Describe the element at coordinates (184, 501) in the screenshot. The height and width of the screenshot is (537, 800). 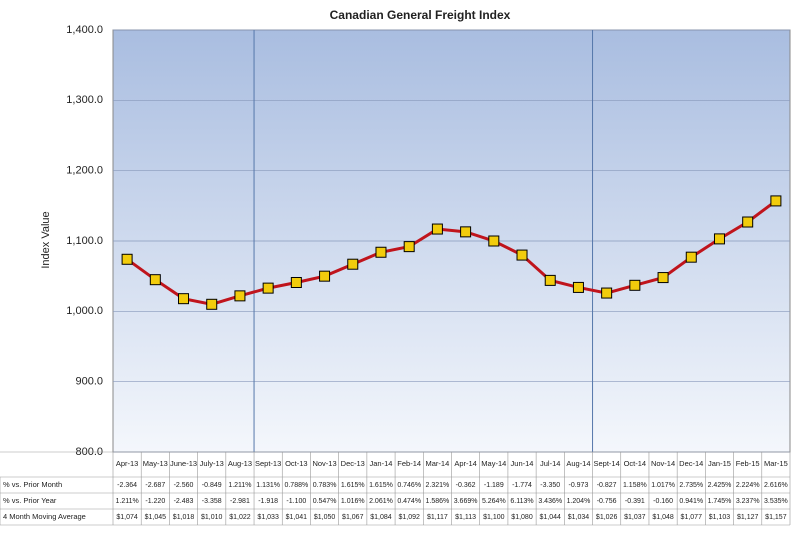
I see `table-cell: -2.483` at that location.